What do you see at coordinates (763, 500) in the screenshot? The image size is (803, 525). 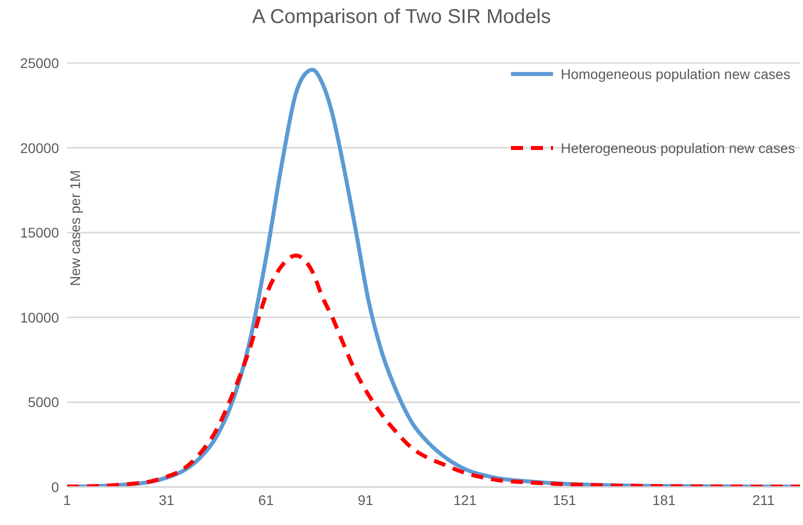 I see `x-tick-label: 211` at bounding box center [763, 500].